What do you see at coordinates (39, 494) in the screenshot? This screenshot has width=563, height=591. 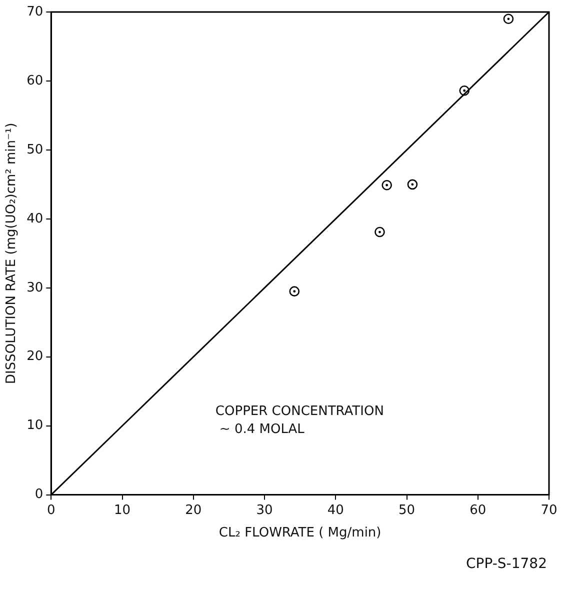 I see `y-tick-label: 0` at bounding box center [39, 494].